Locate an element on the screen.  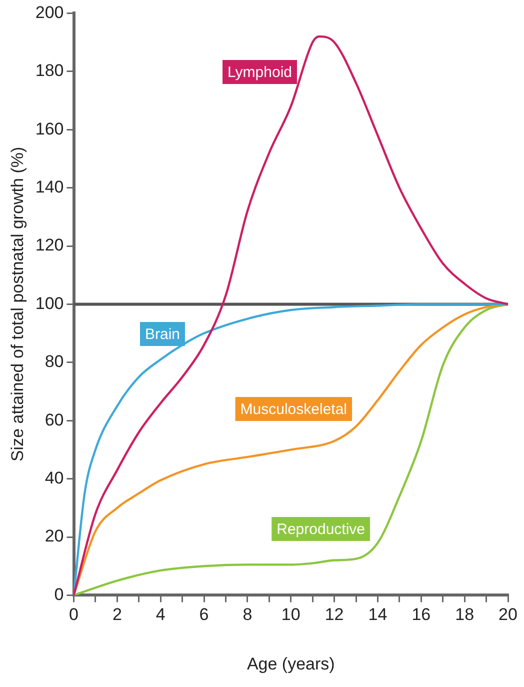
y-tick-label: 140 is located at coordinates (49, 186).